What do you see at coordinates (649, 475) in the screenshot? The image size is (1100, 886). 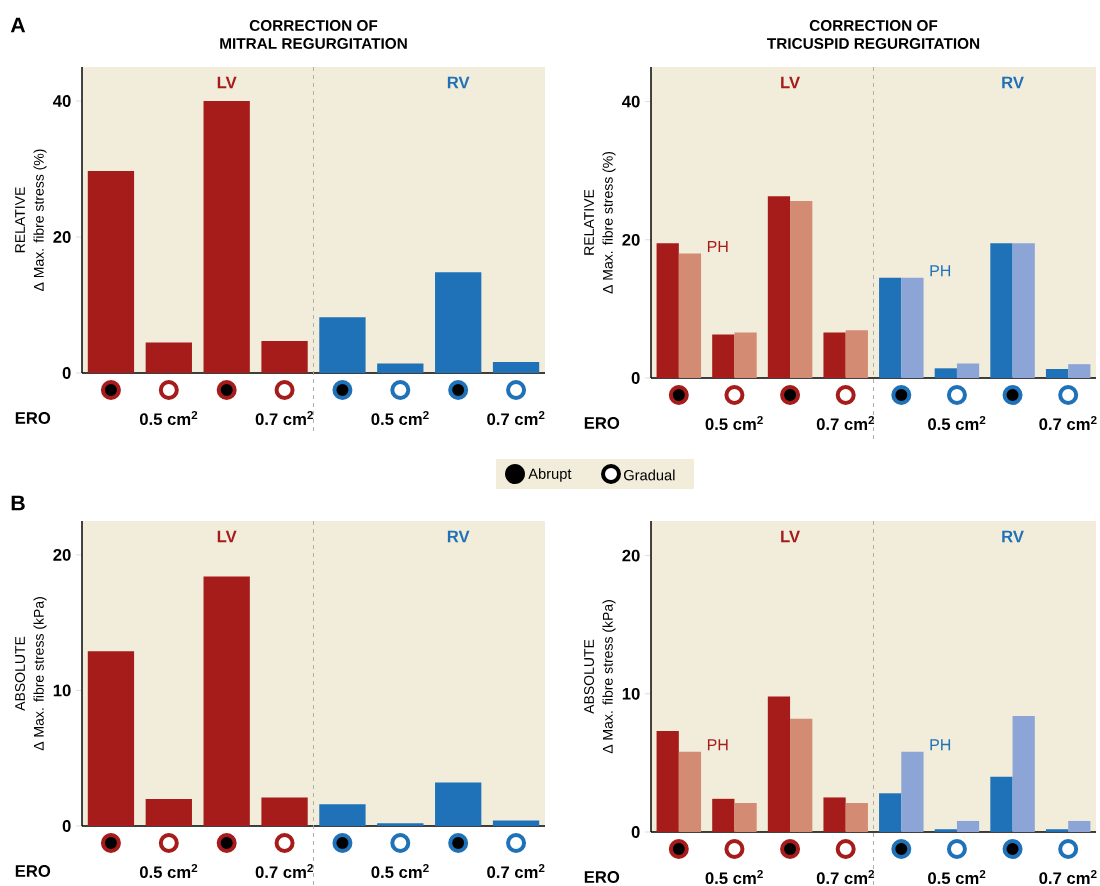 I see `text: Gradual` at bounding box center [649, 475].